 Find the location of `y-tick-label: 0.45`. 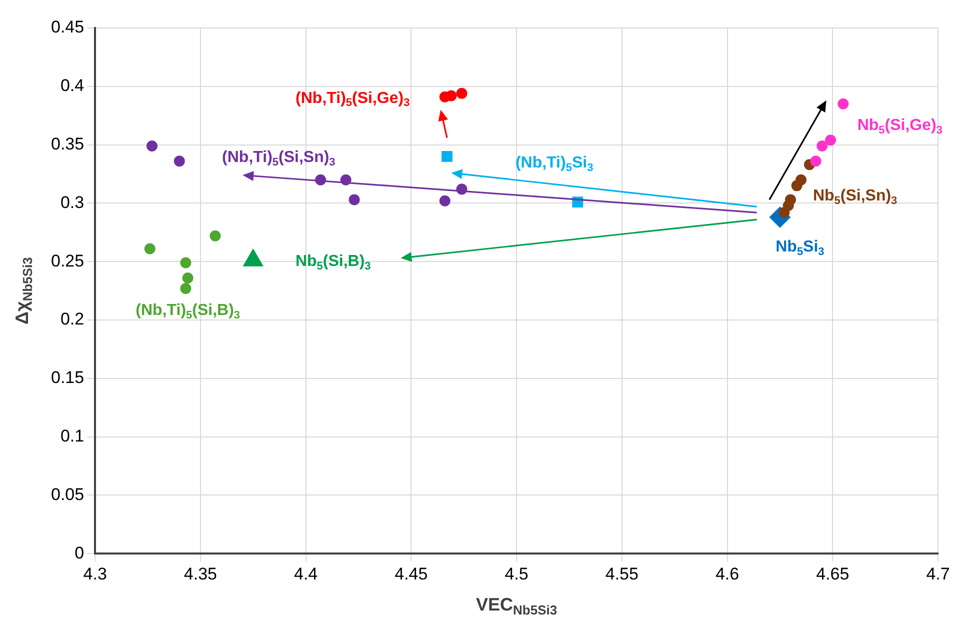

y-tick-label: 0.45 is located at coordinates (67, 27).